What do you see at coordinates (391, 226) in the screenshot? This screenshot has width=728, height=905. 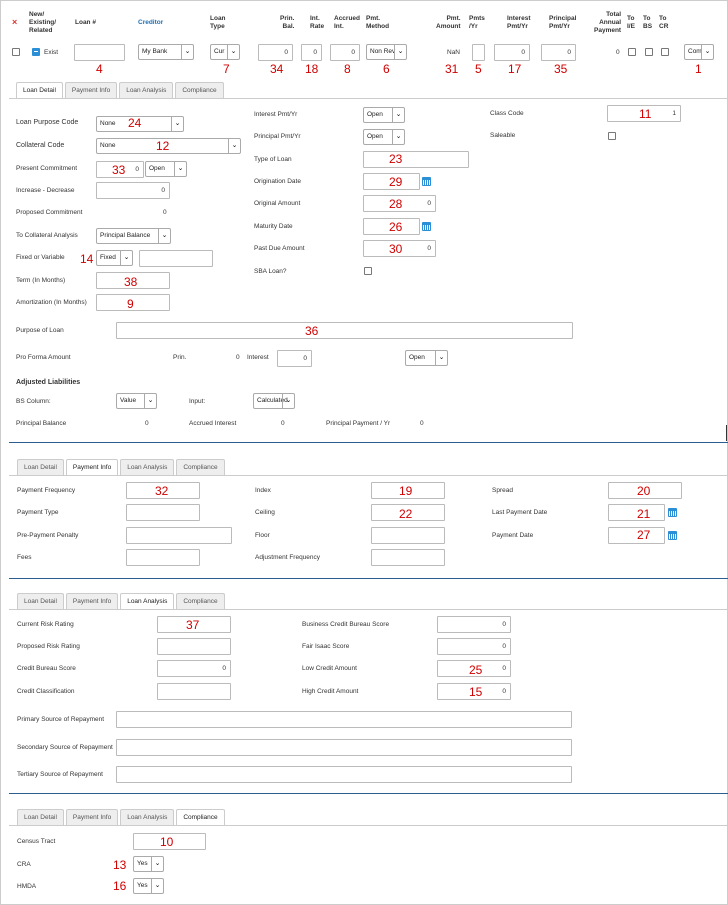 I see `maturity-date-input` at bounding box center [391, 226].